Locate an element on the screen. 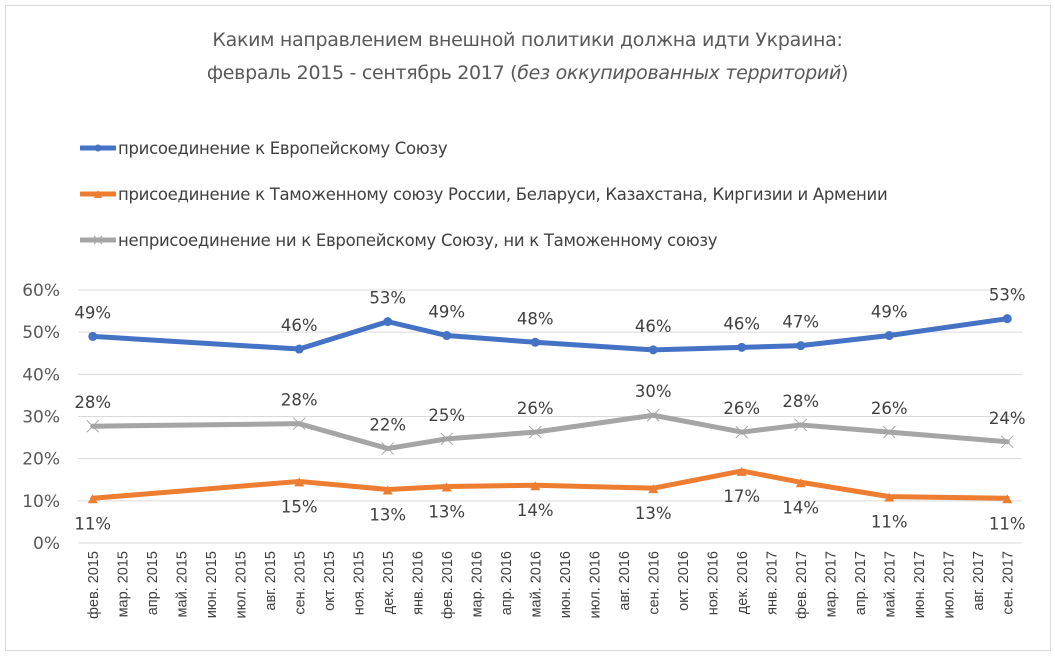 The height and width of the screenshot is (656, 1055). x-tick-label: мар. 2016 is located at coordinates (477, 584).